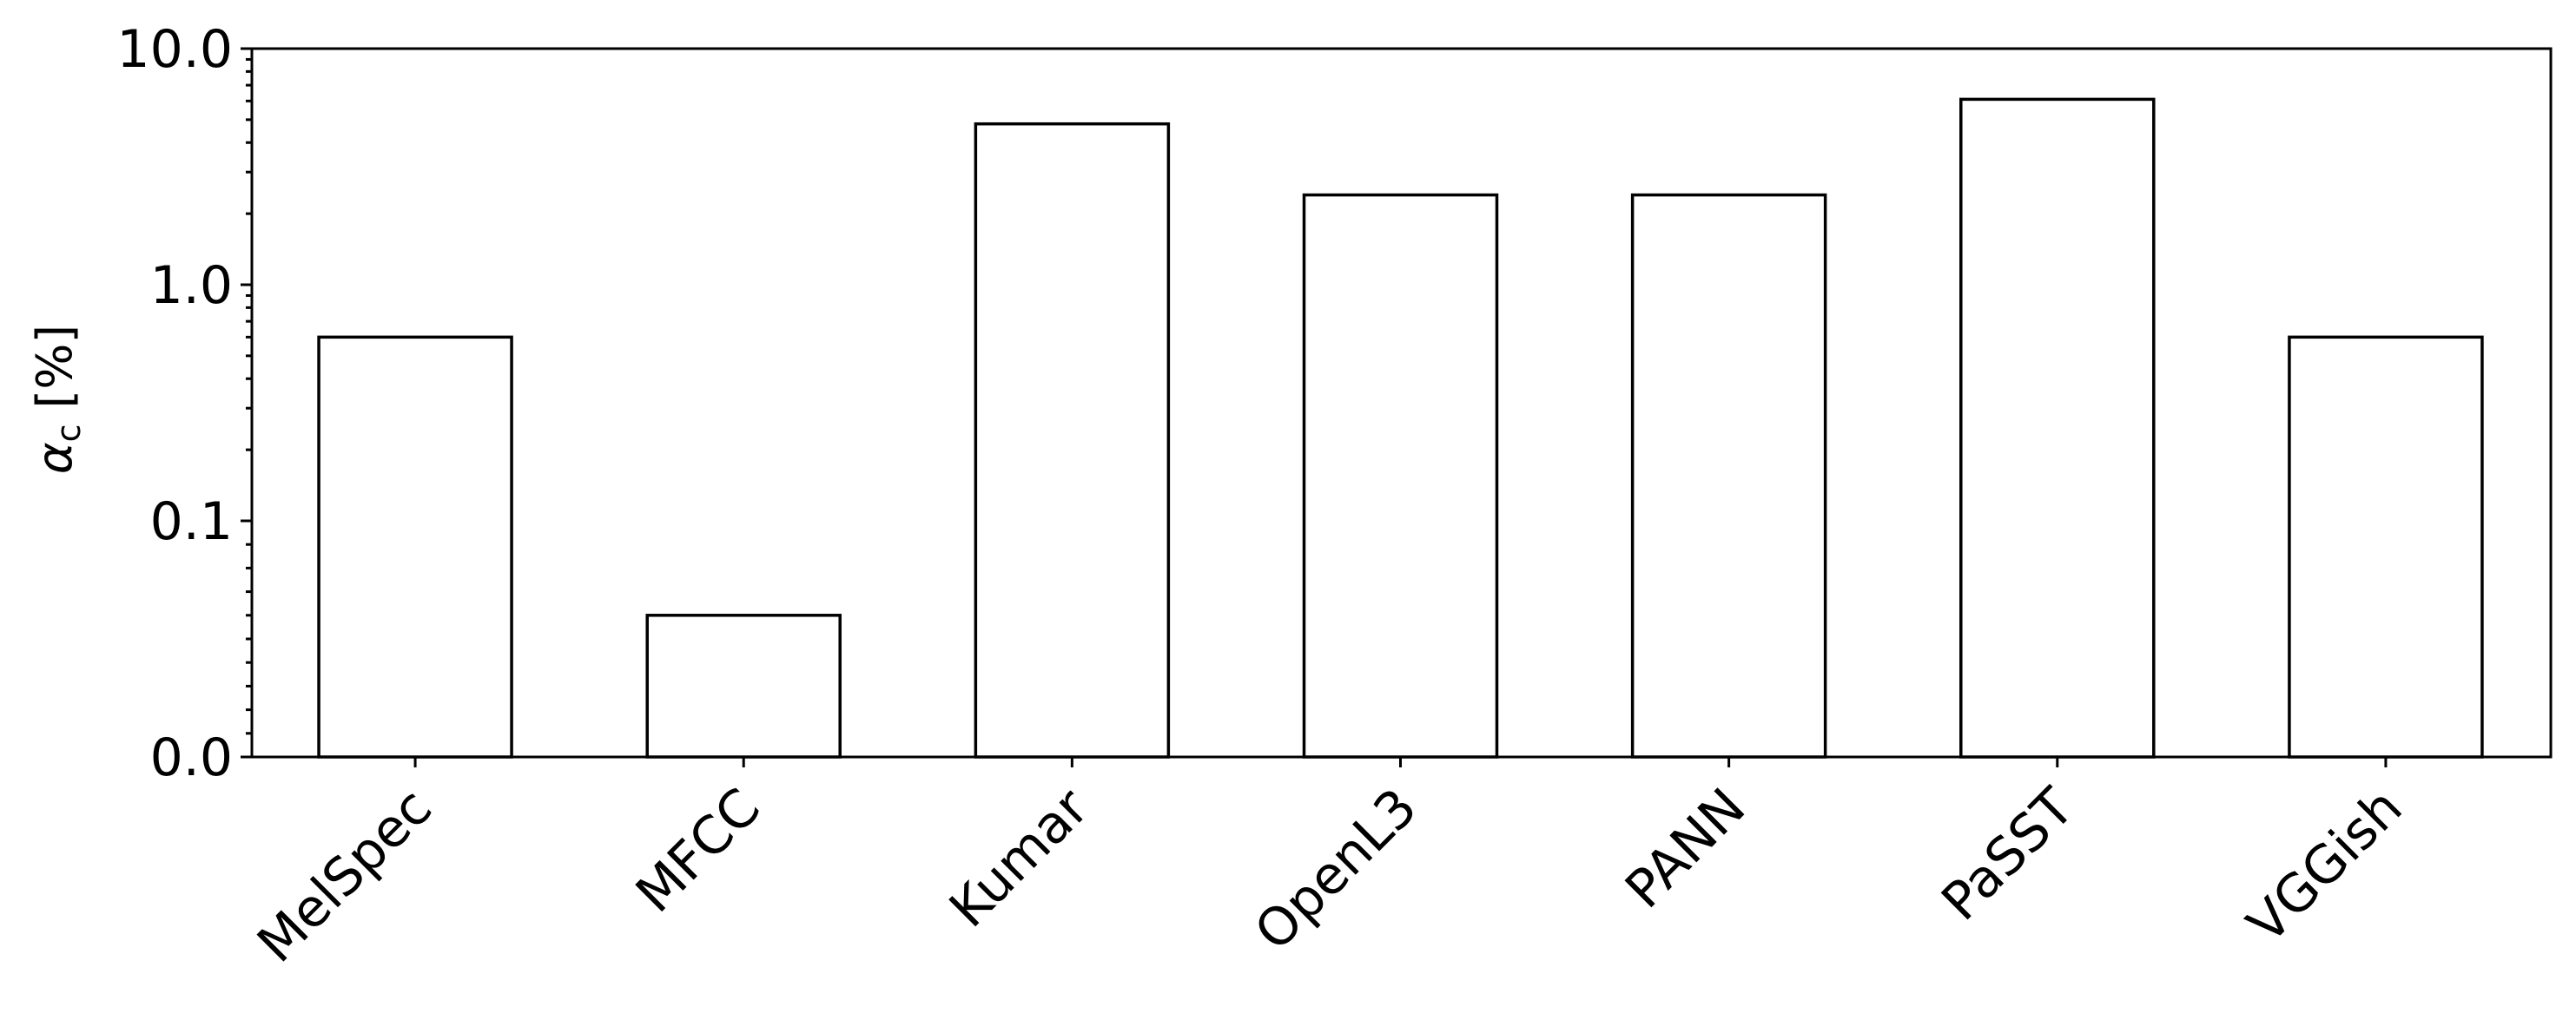  What do you see at coordinates (698, 851) in the screenshot?
I see `x-tick-label: MFCC` at bounding box center [698, 851].